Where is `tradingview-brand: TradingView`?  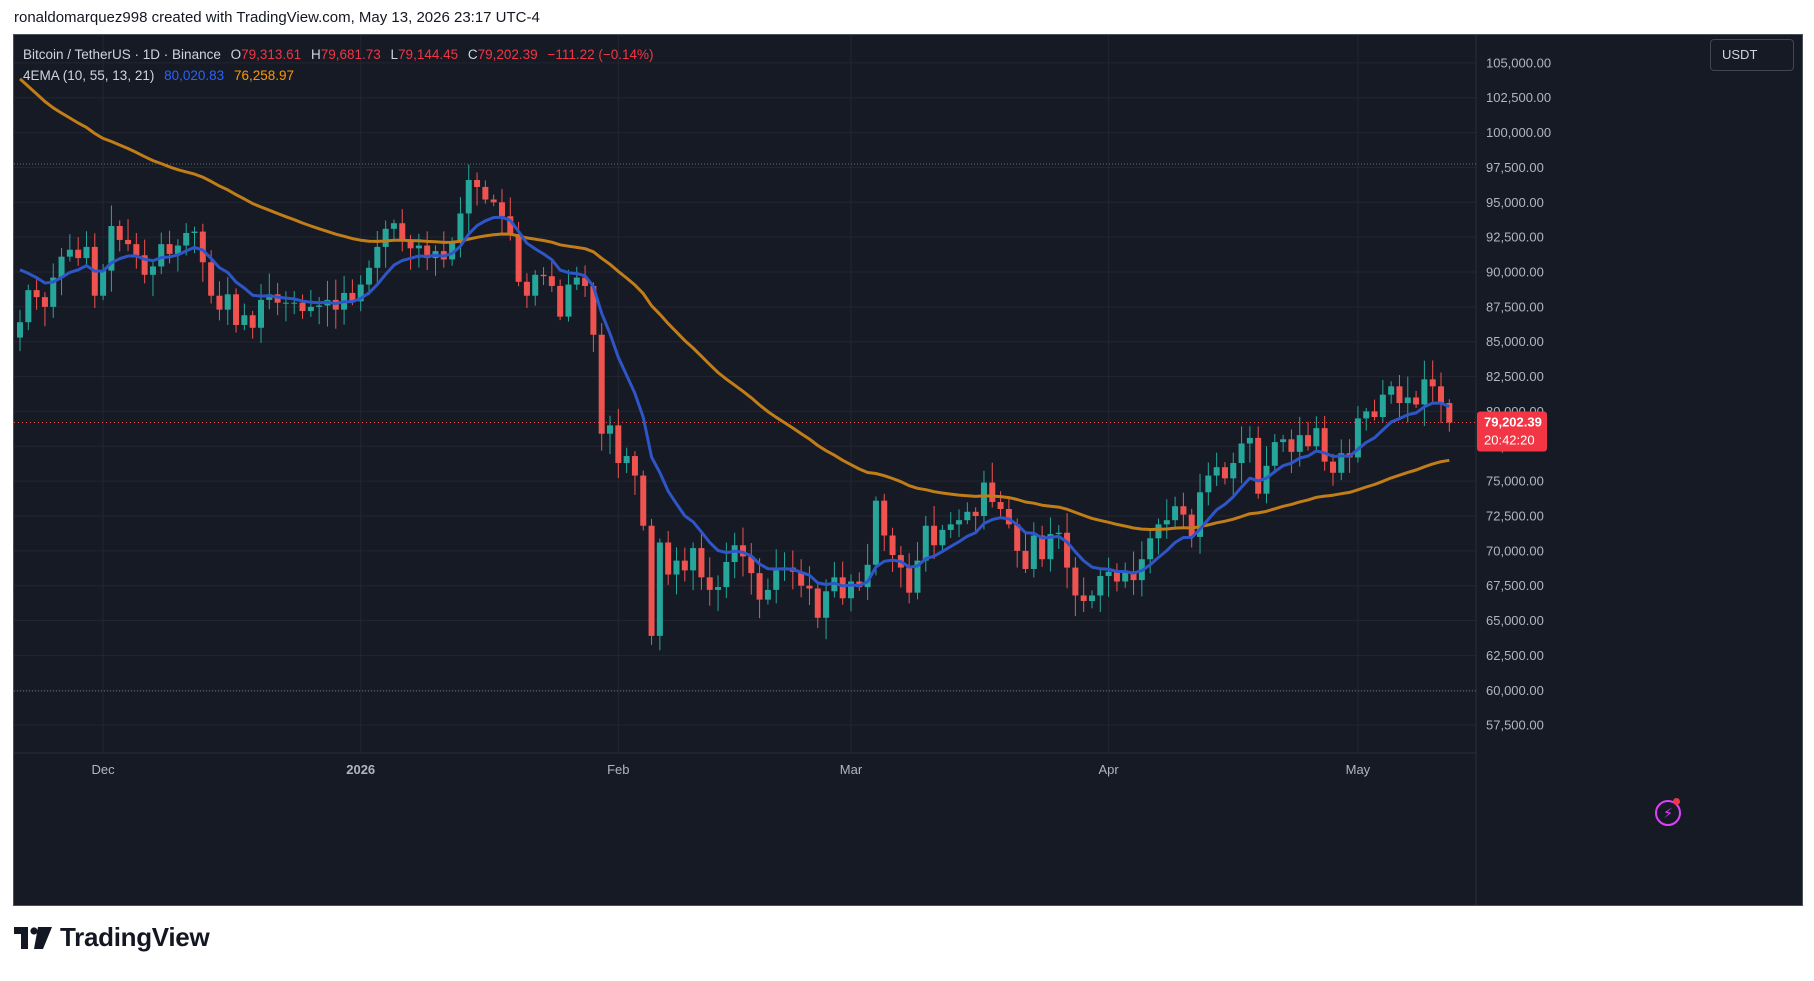
tradingview-brand: TradingView is located at coordinates (112, 937).